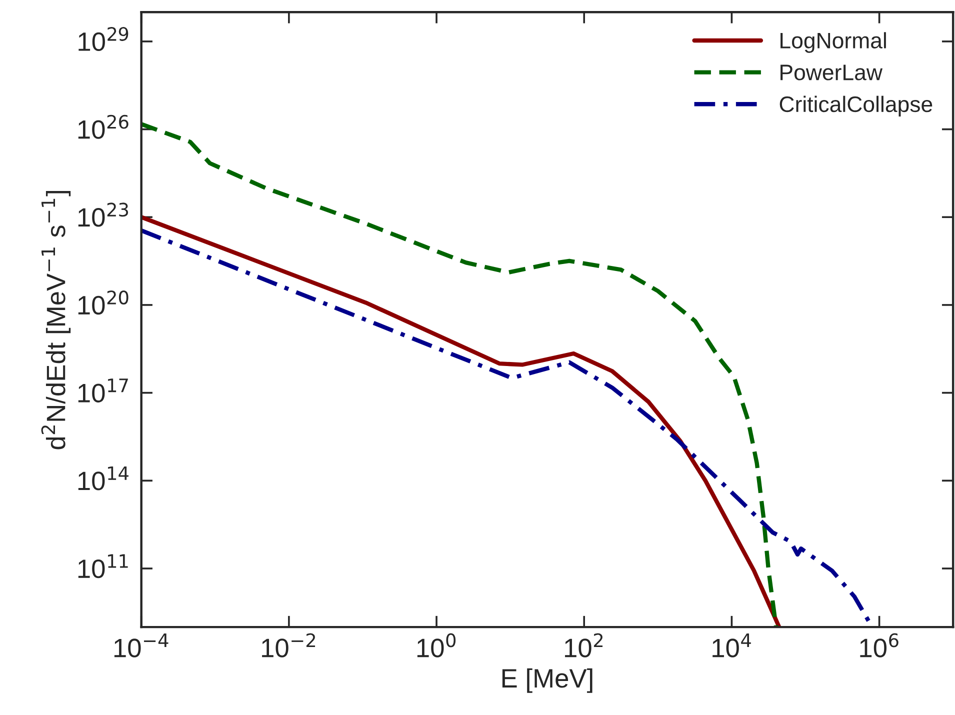 Image resolution: width=955 pixels, height=715 pixels. I want to click on x-tick-label: 10$^{0}$, so click(436, 645).